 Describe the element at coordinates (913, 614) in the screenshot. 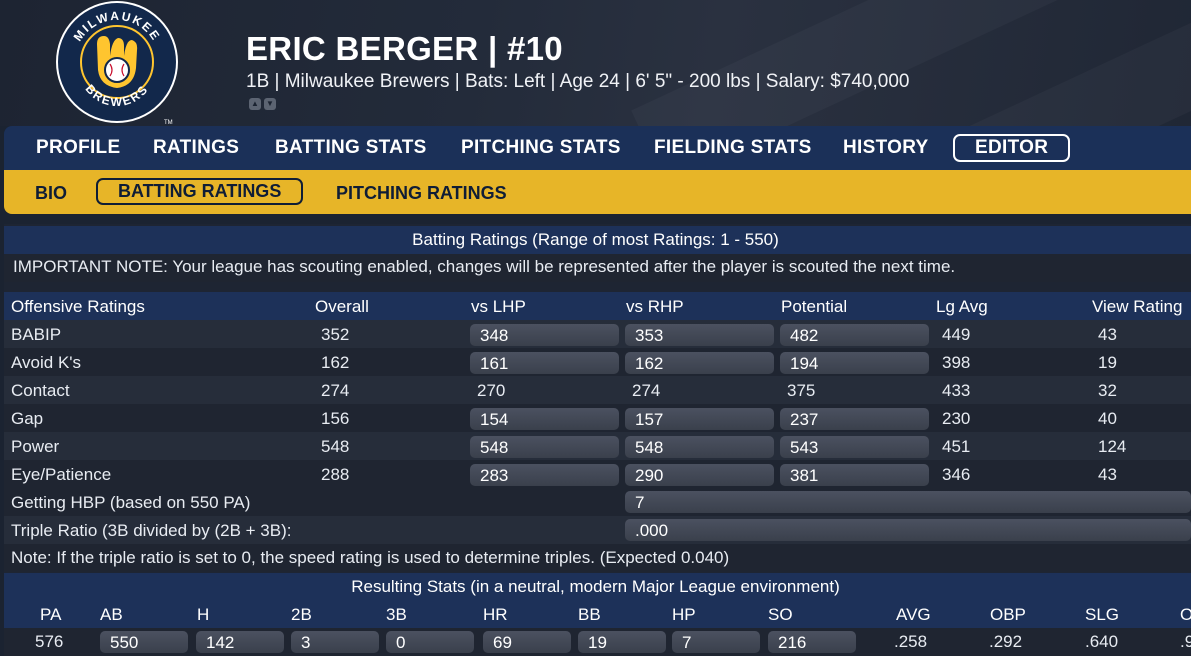

I see `stats-col: AVG` at that location.